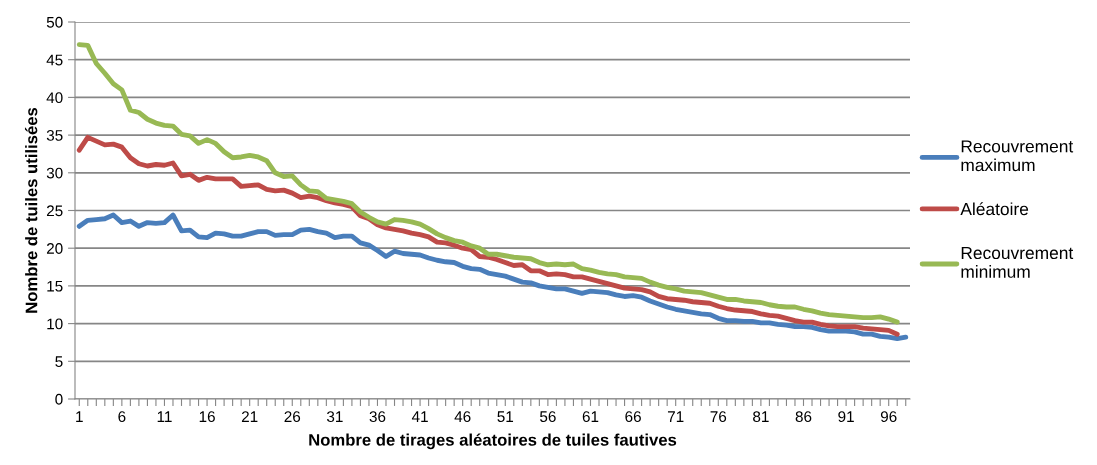  What do you see at coordinates (590, 417) in the screenshot?
I see `x-tick-label: 61` at bounding box center [590, 417].